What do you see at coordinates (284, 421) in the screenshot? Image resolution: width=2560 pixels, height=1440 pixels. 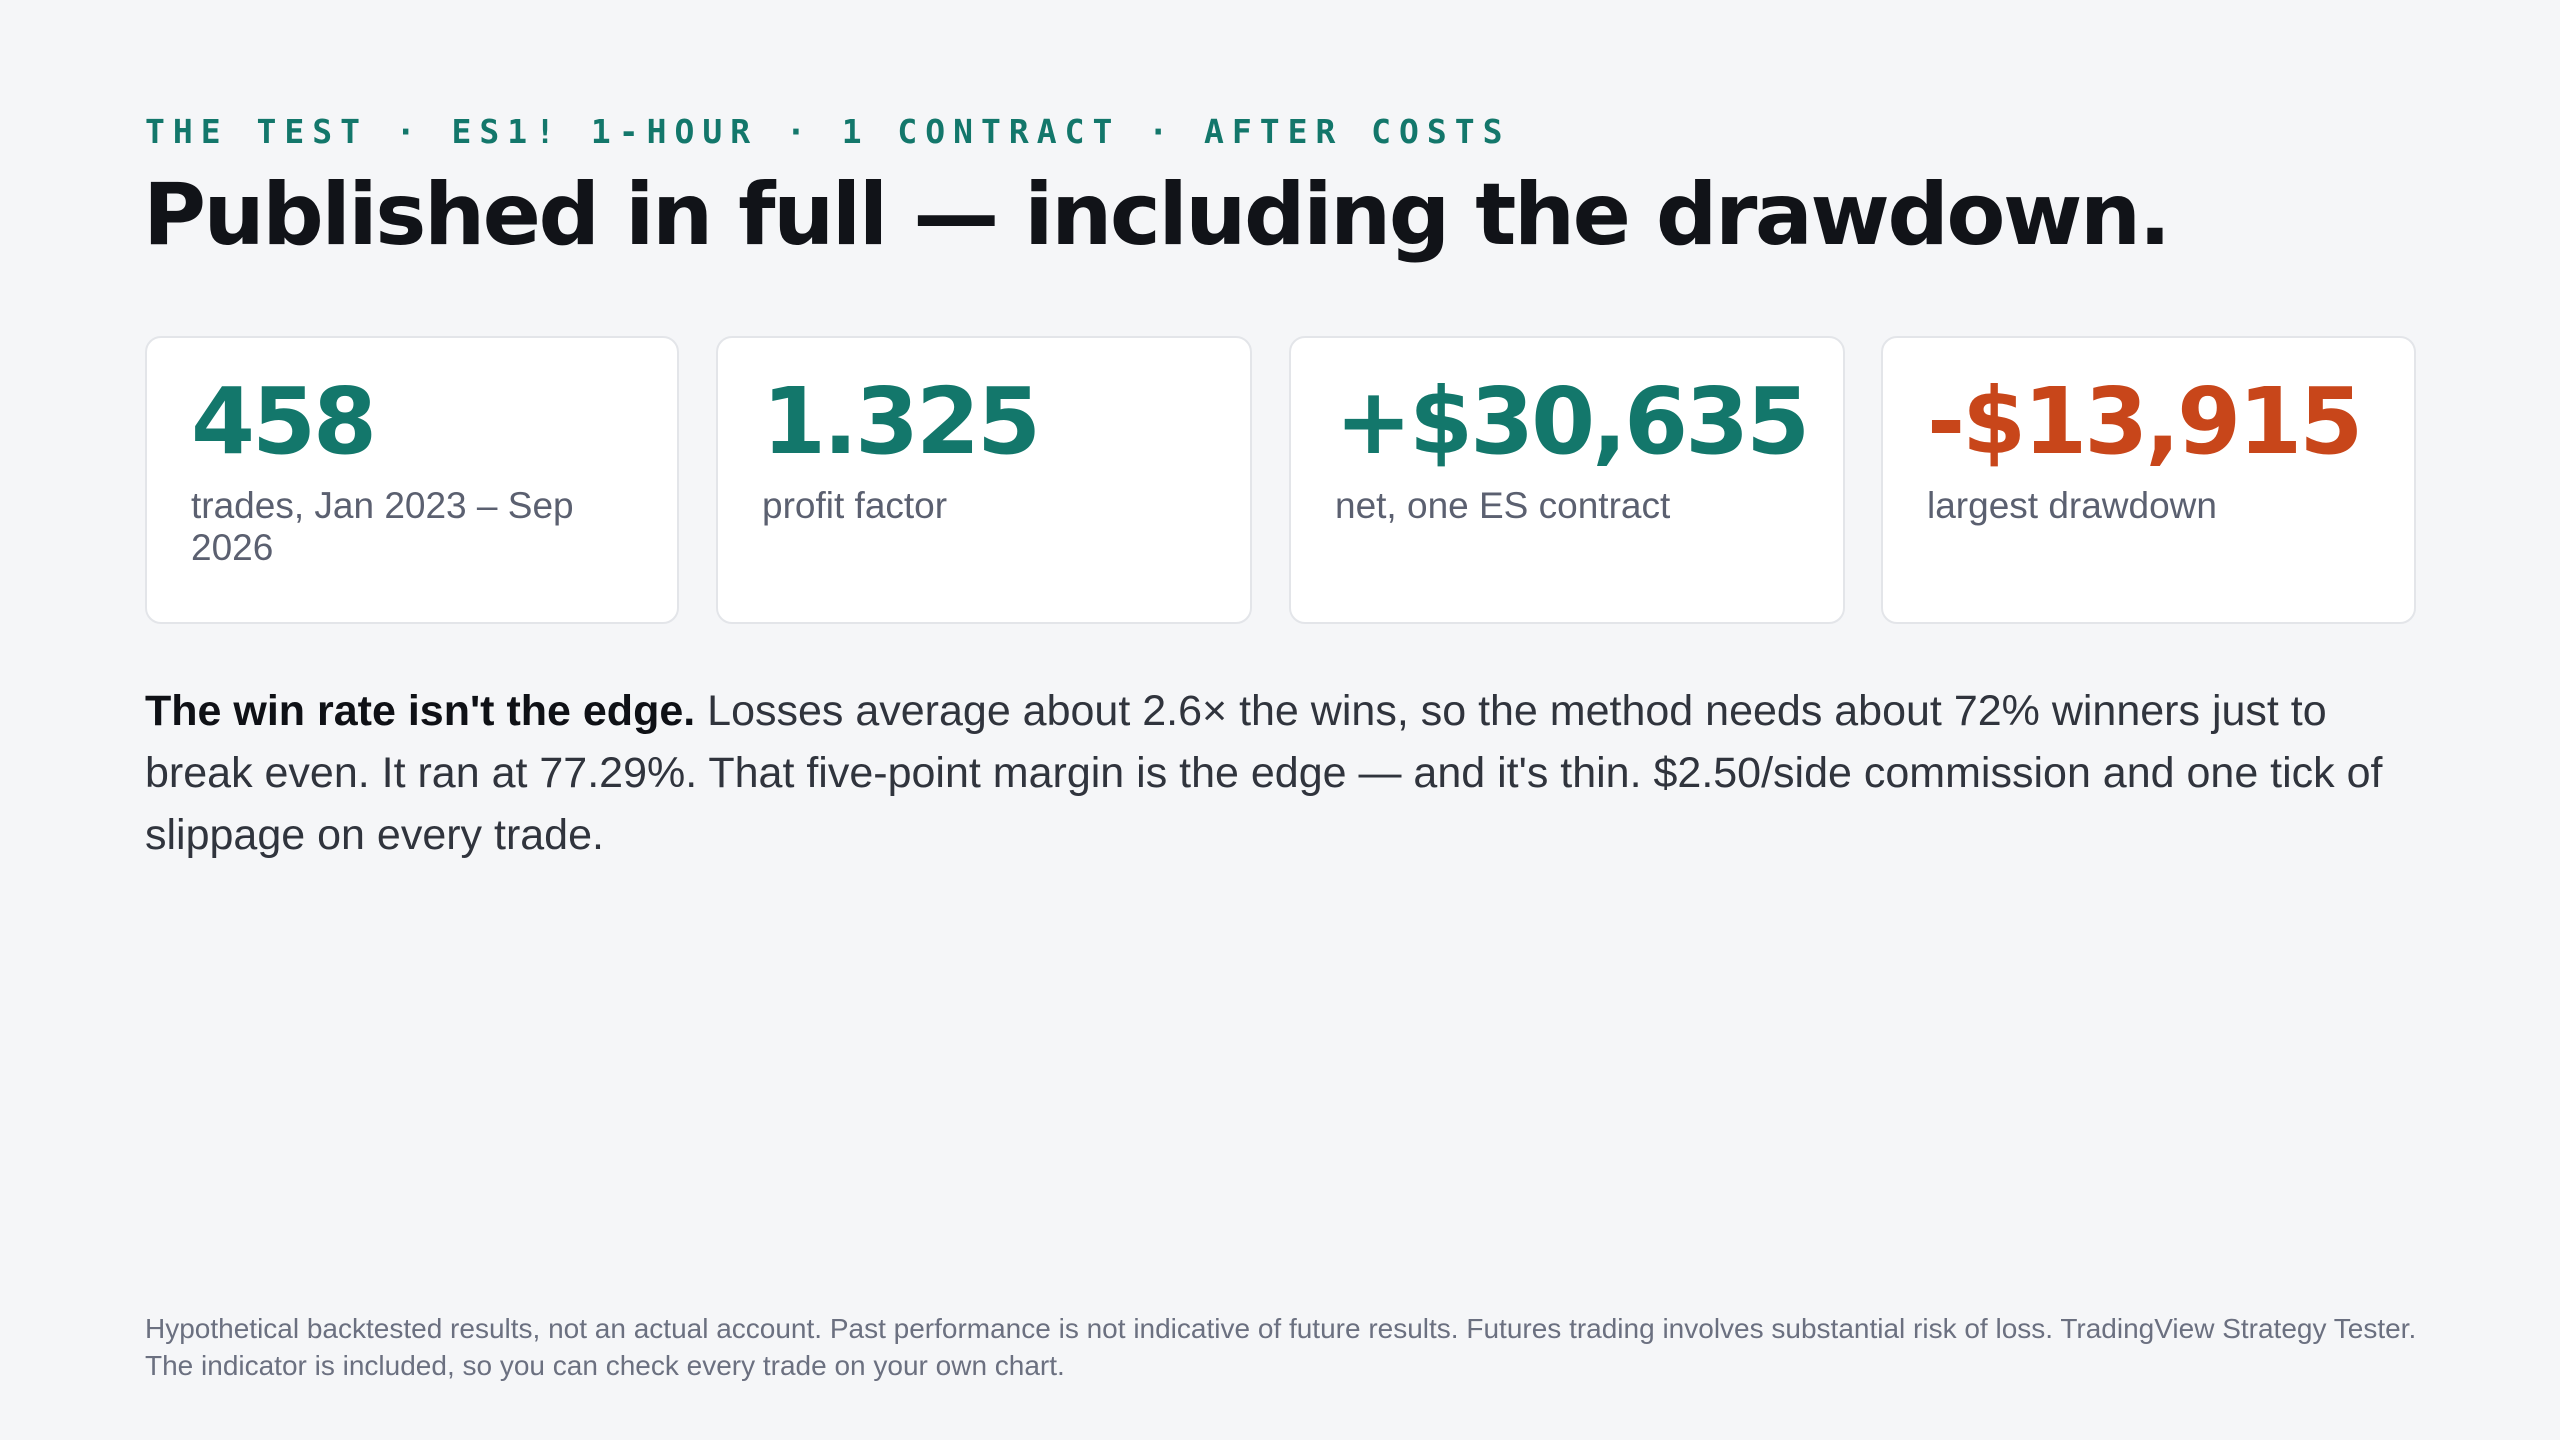 I see `stat-value-trades: 458` at bounding box center [284, 421].